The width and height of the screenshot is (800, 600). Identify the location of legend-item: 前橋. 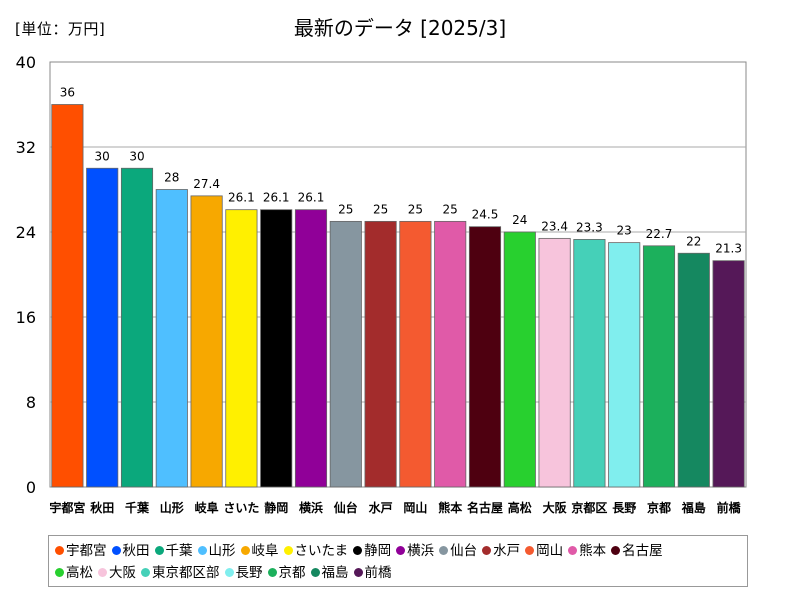
(372, 573).